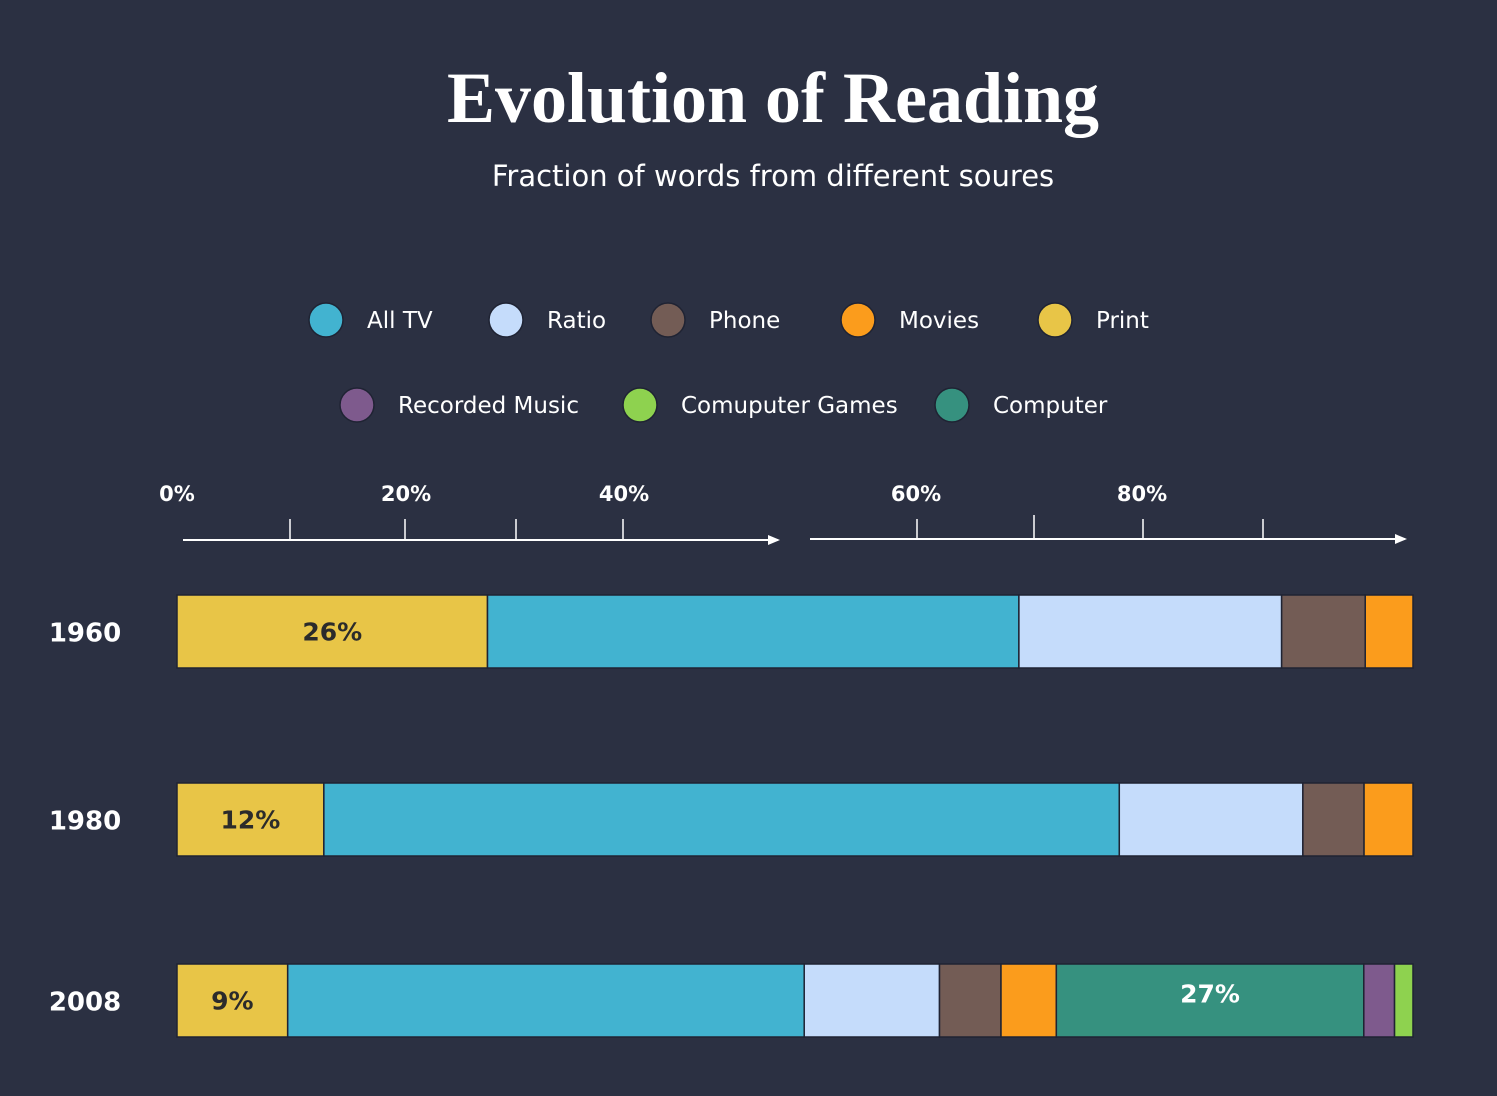 This screenshot has height=1096, width=1497. Describe the element at coordinates (85, 822) in the screenshot. I see `category-label-1980: 1980` at that location.